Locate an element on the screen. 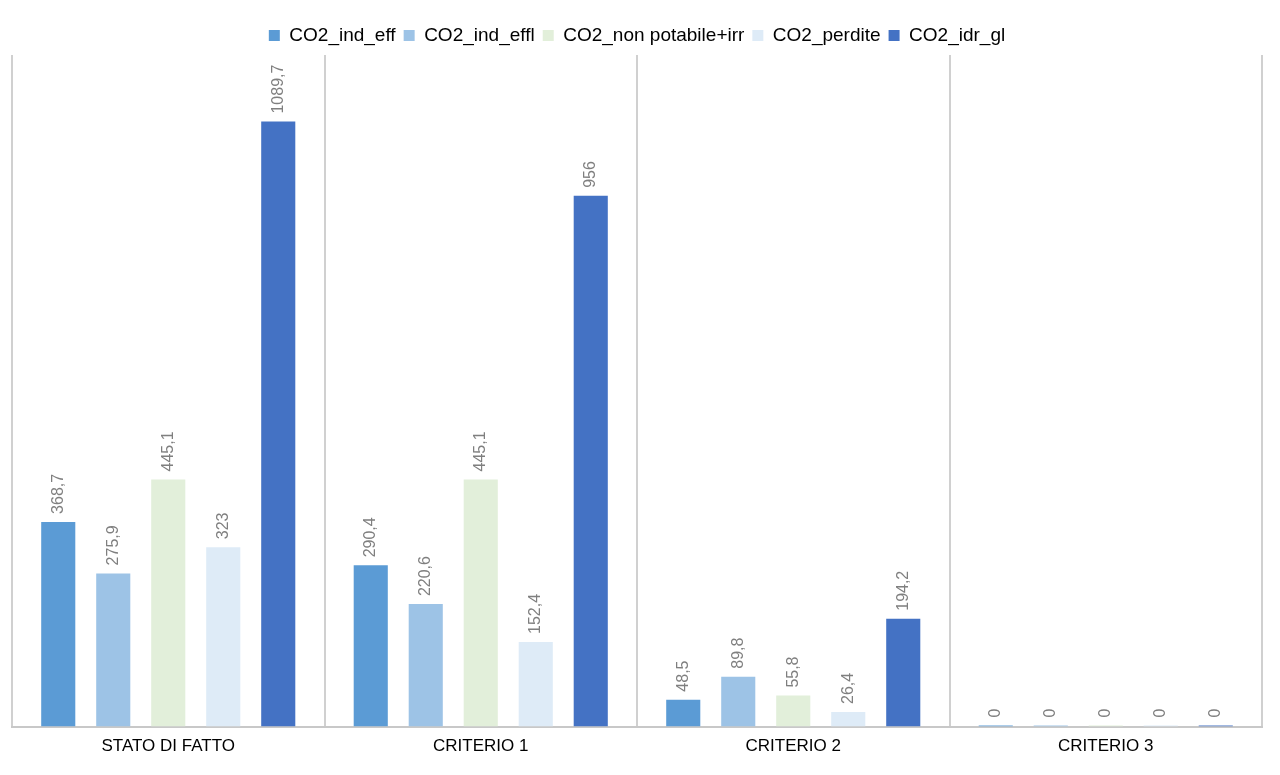 The width and height of the screenshot is (1280, 775). data-label: 26,4 is located at coordinates (847, 688).